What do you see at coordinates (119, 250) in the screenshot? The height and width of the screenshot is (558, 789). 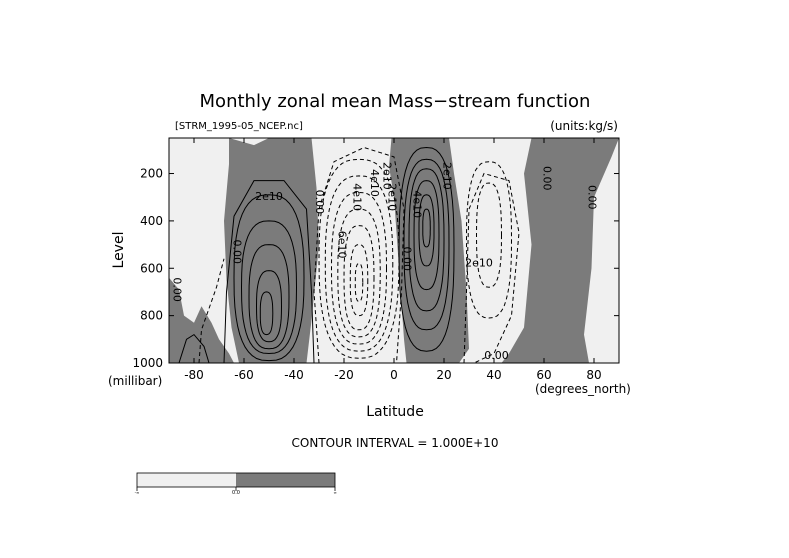 I see `y-axis-label: Level` at bounding box center [119, 250].